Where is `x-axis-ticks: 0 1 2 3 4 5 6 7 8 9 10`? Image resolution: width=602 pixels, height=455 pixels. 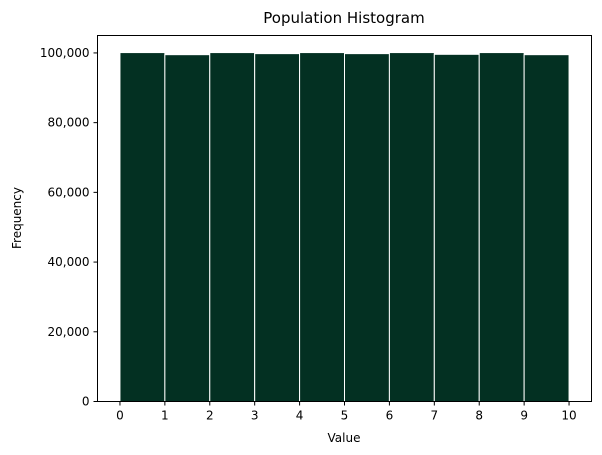
x-axis-ticks: 0 1 2 3 4 5 6 7 8 9 10 is located at coordinates (346, 412).